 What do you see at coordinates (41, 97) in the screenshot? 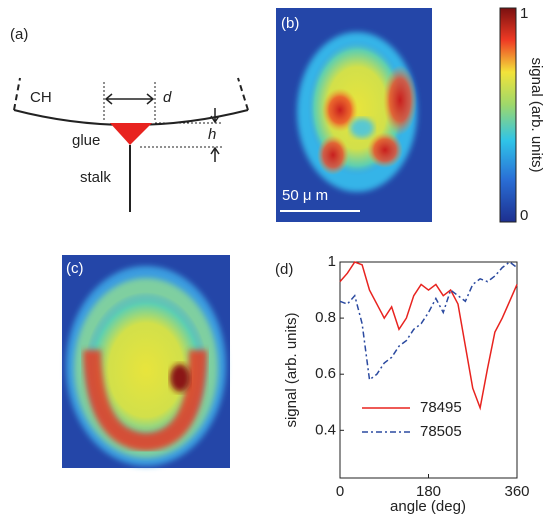
I see `ch-label: CH` at bounding box center [41, 97].